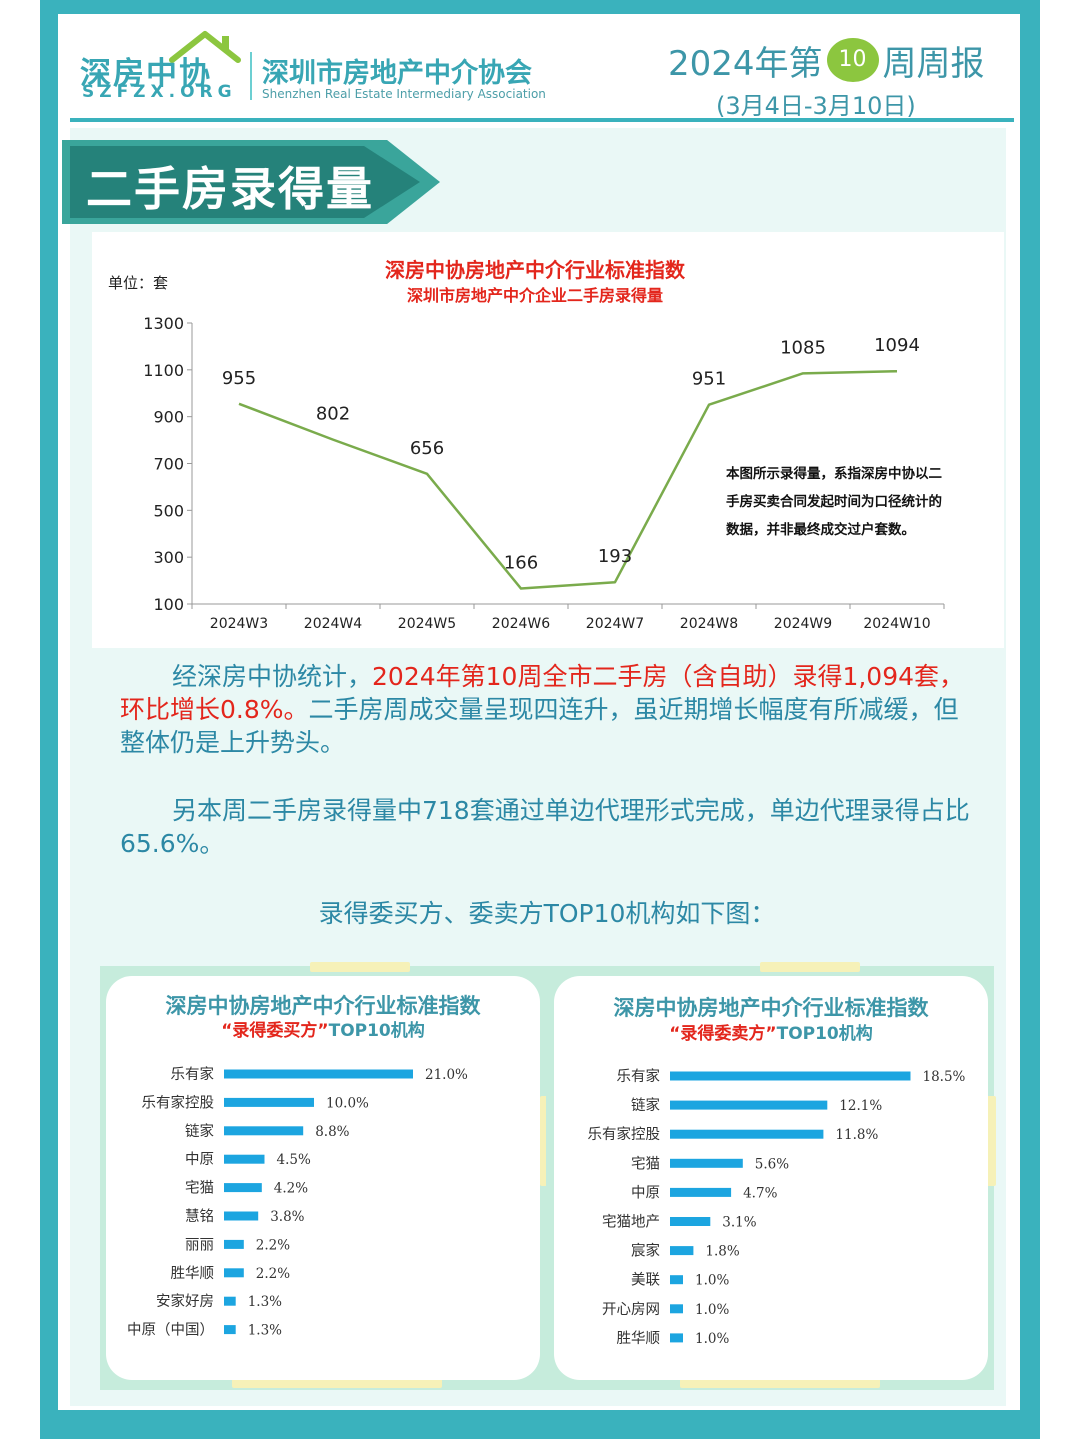 The width and height of the screenshot is (1080, 1439). What do you see at coordinates (639, 1076) in the screenshot?
I see `bar-category-label: 乐有家` at bounding box center [639, 1076].